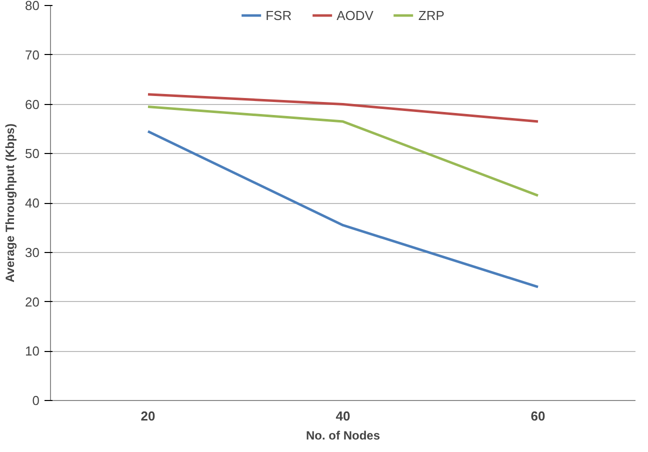 The image size is (648, 452). What do you see at coordinates (279, 15) in the screenshot?
I see `legend-label: FSR` at bounding box center [279, 15].